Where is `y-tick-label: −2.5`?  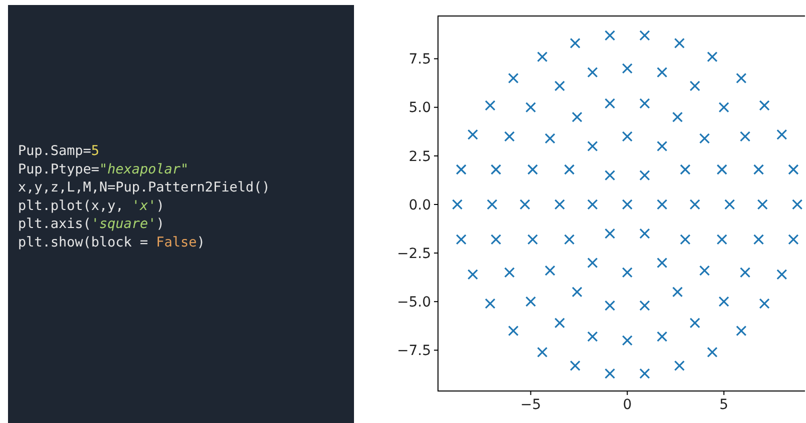
y-tick-label: −2.5 is located at coordinates (414, 254).